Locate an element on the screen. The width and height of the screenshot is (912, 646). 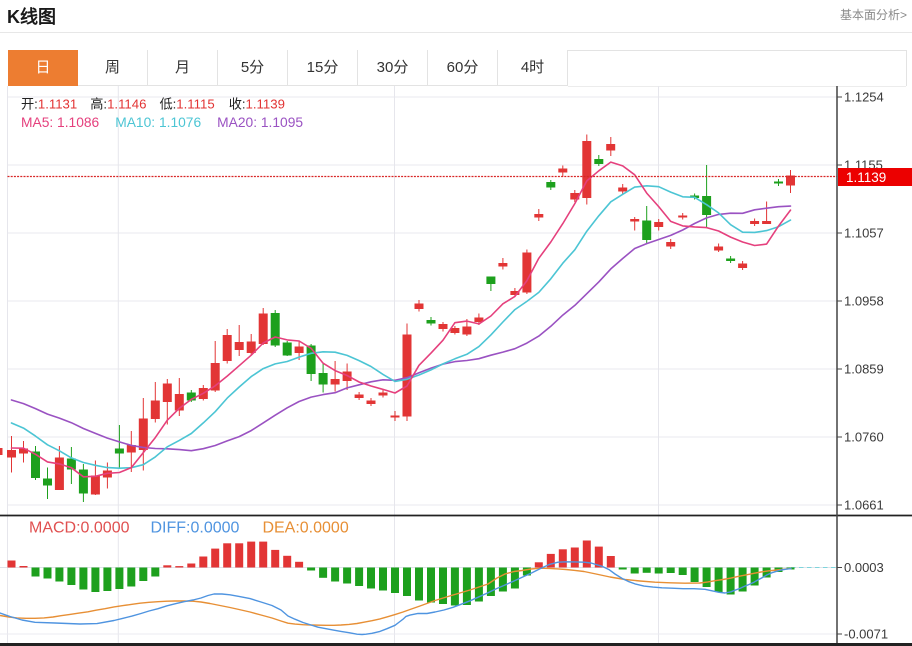
svg-text: 1.1254 is located at coordinates (864, 97).